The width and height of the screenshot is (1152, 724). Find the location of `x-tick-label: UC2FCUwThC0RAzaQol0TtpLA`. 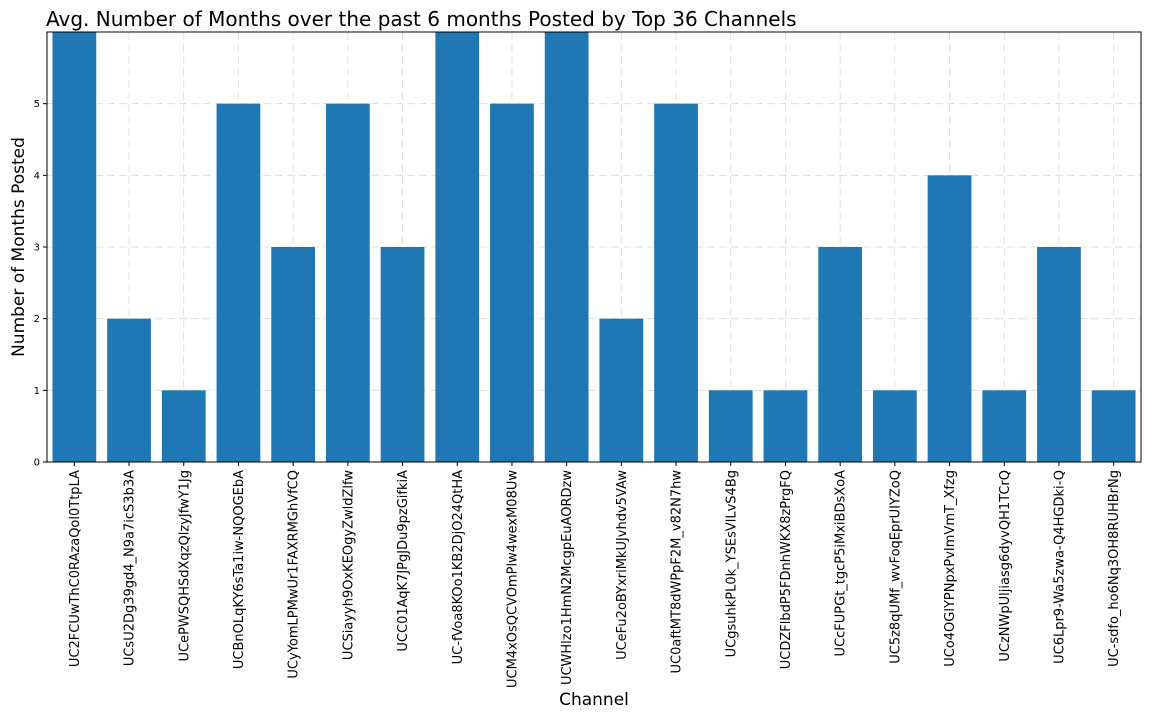

x-tick-label: UC2FCUwThC0RAzaQol0TtpLA is located at coordinates (75, 568).